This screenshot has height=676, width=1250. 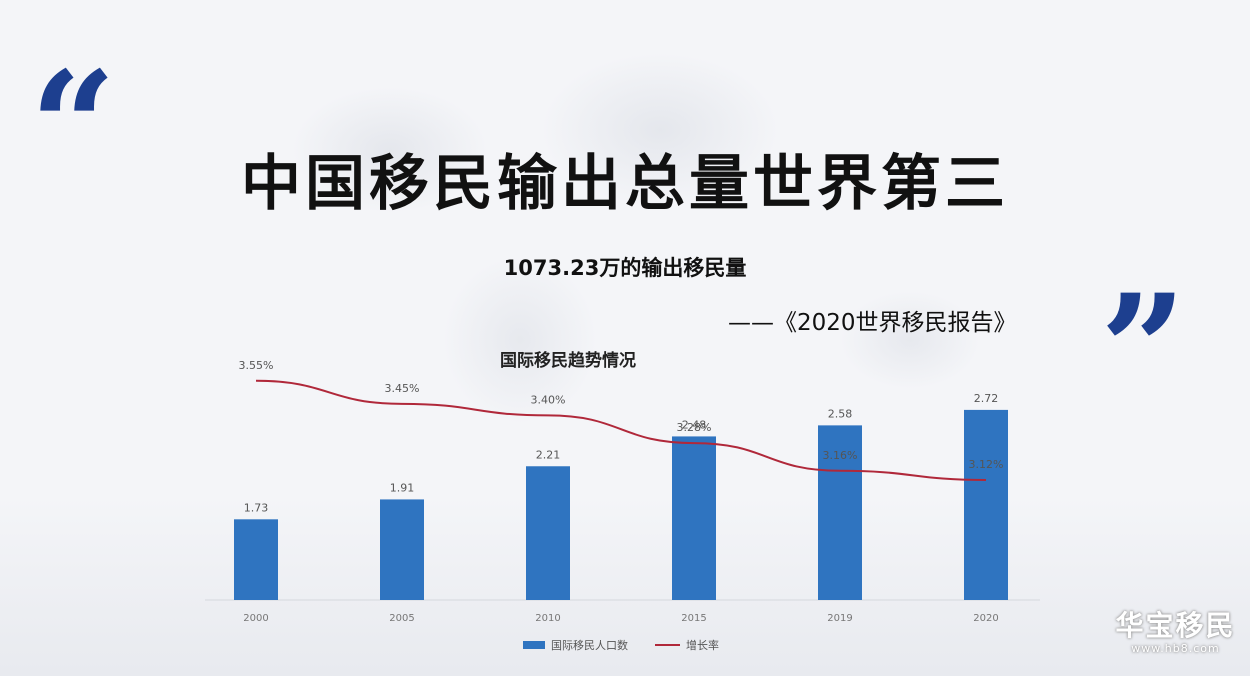 I want to click on bar-2010, so click(x=548, y=533).